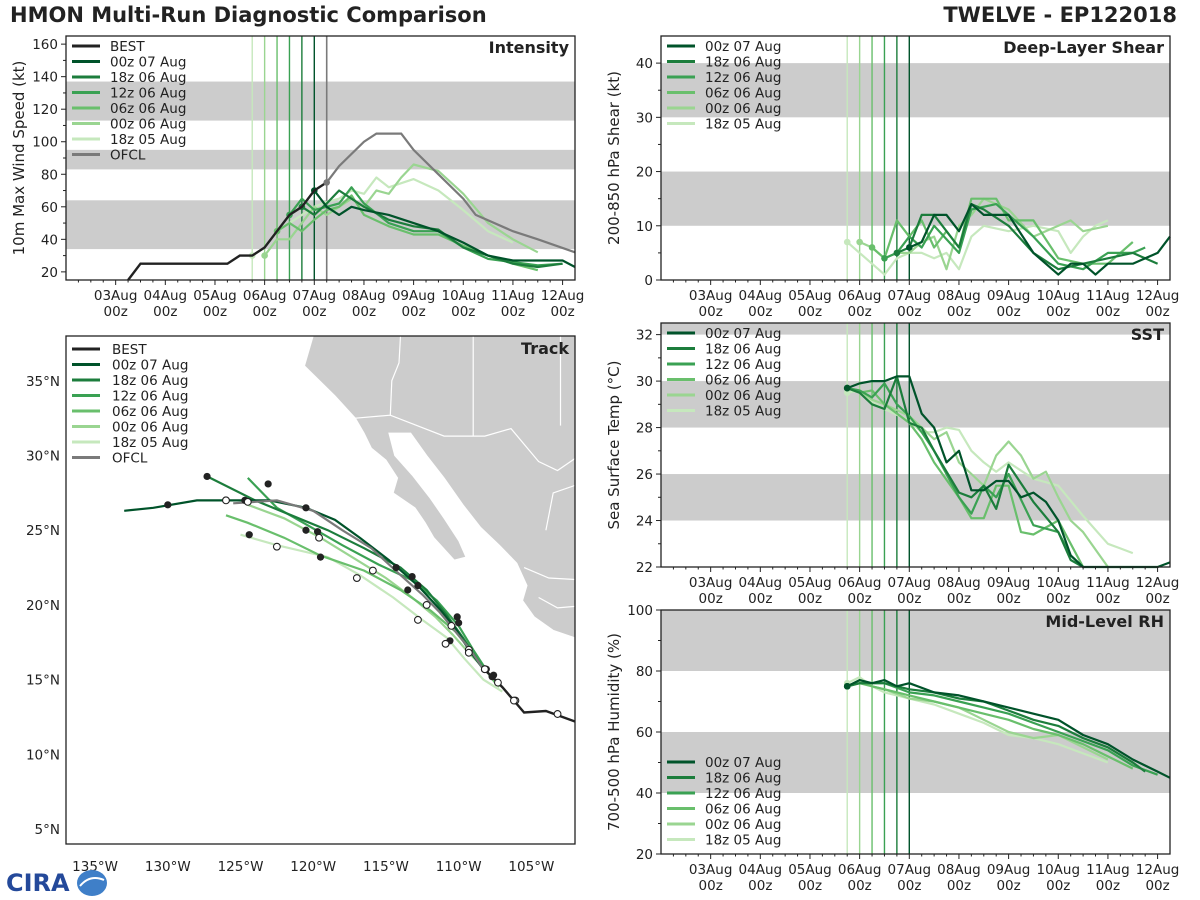 The width and height of the screenshot is (1200, 900). I want to click on best-end-point, so click(327, 182).